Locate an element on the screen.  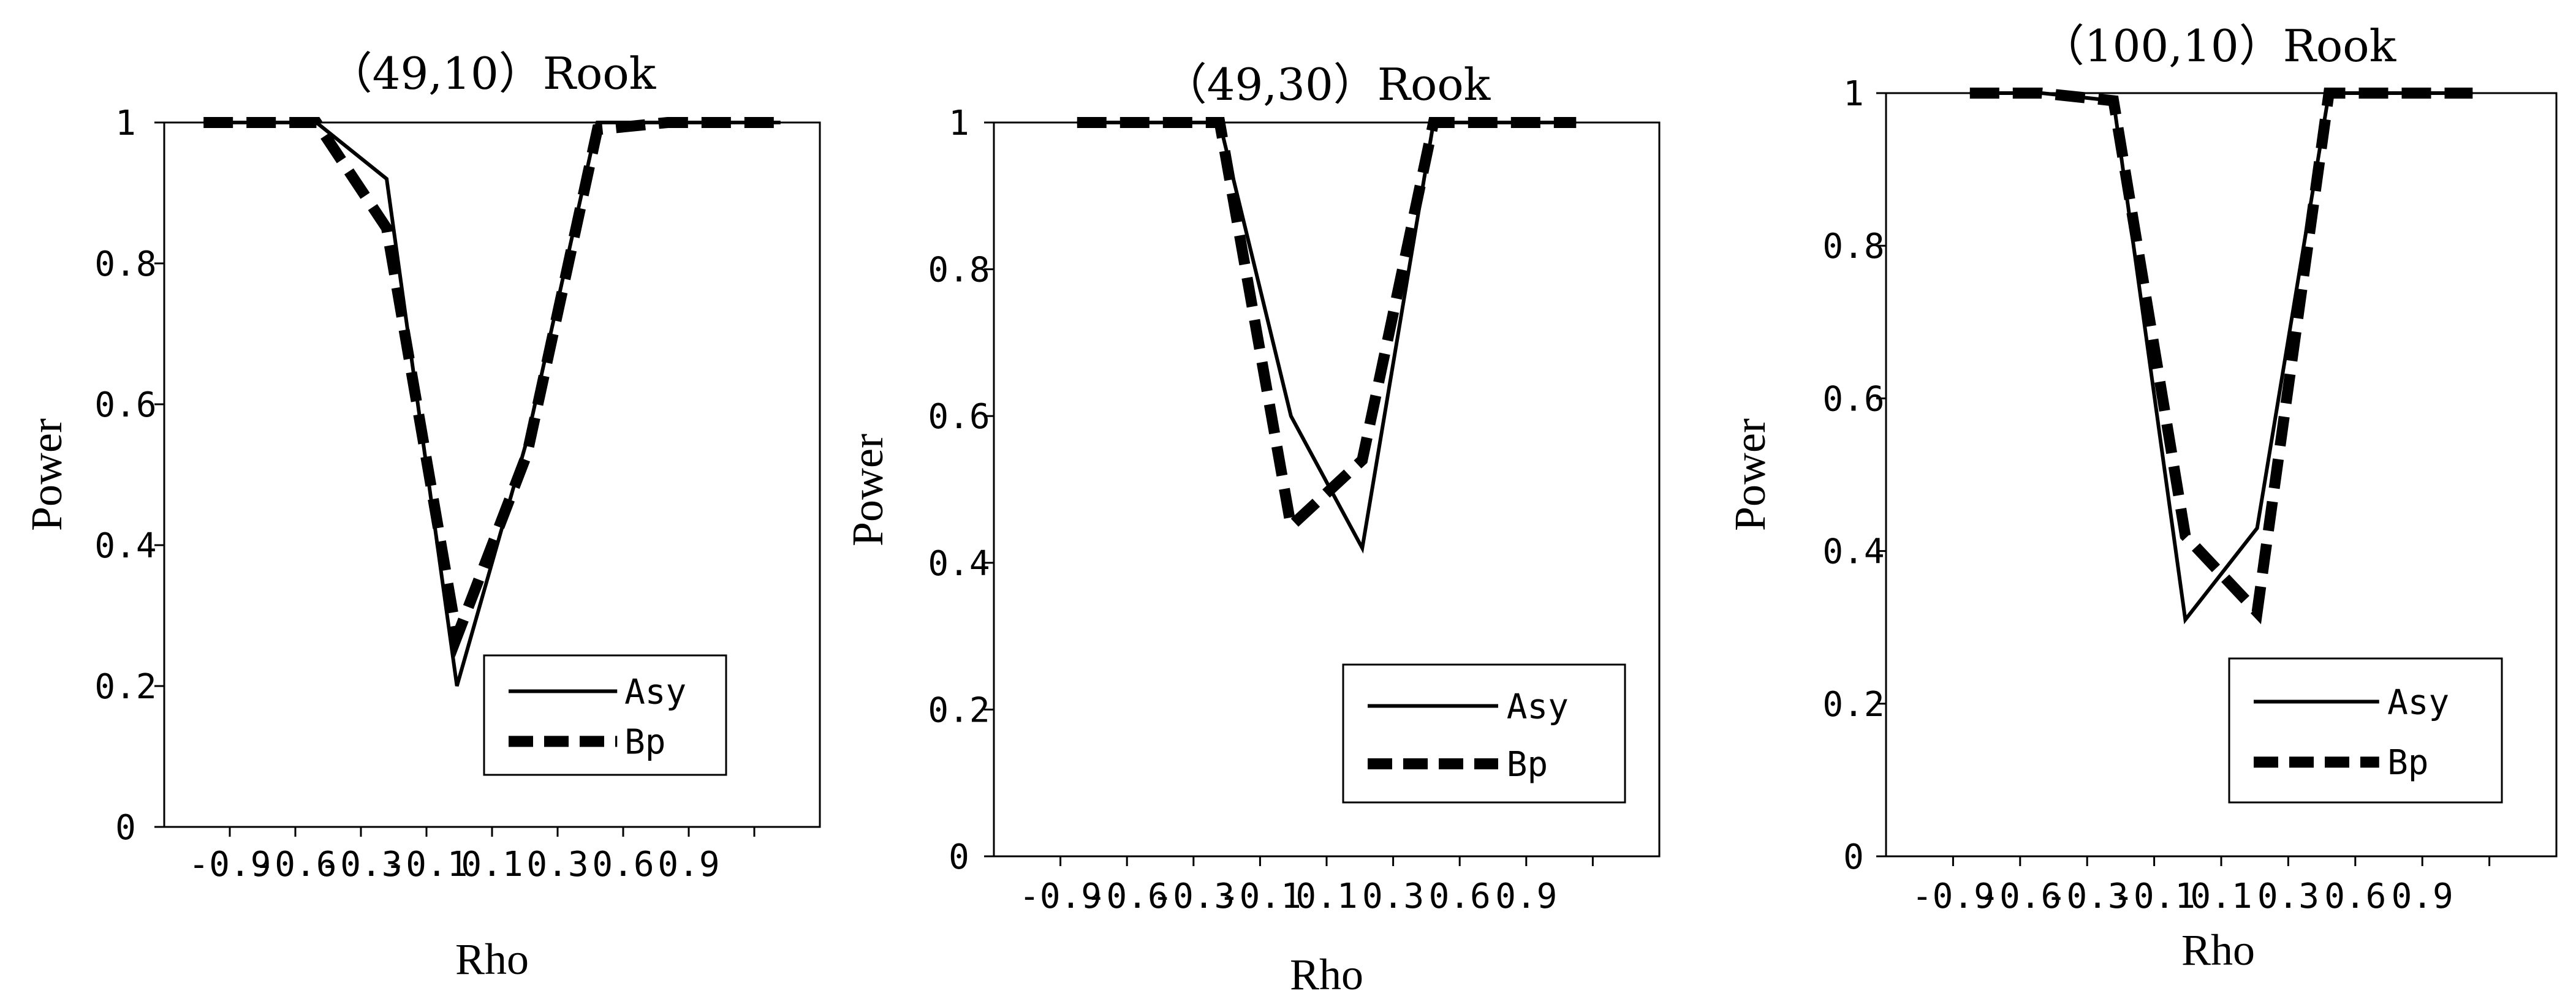
chart-title: （100,10）Rook is located at coordinates (2218, 46).